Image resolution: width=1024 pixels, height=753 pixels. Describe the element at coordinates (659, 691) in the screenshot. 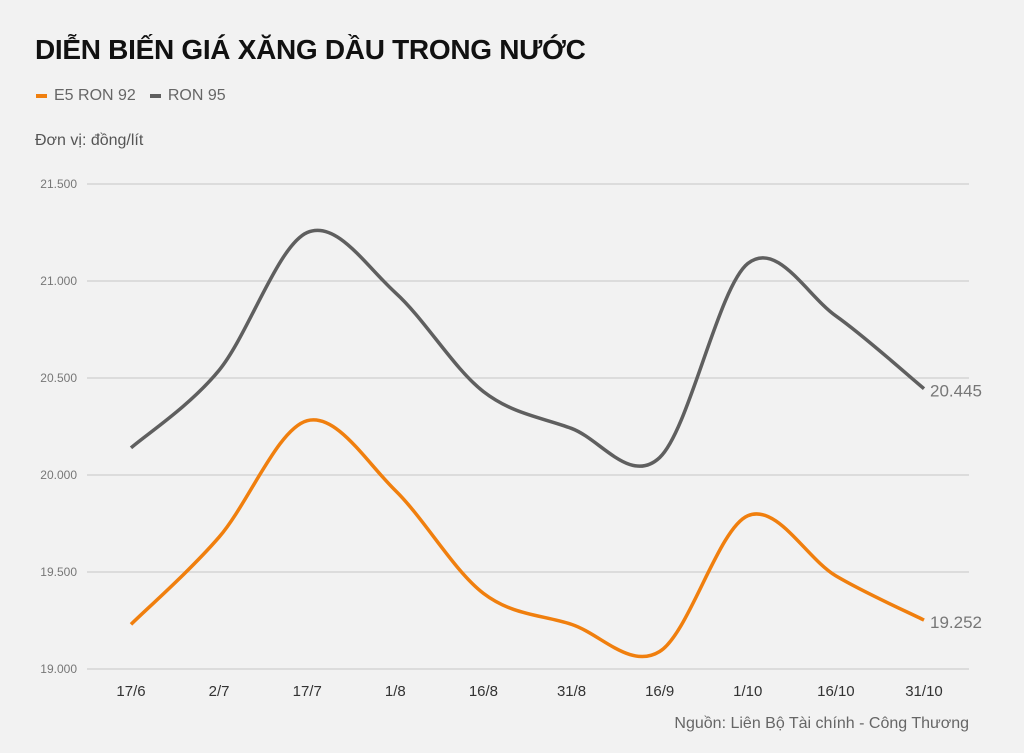

I see `x-tick-label: 16/9` at that location.